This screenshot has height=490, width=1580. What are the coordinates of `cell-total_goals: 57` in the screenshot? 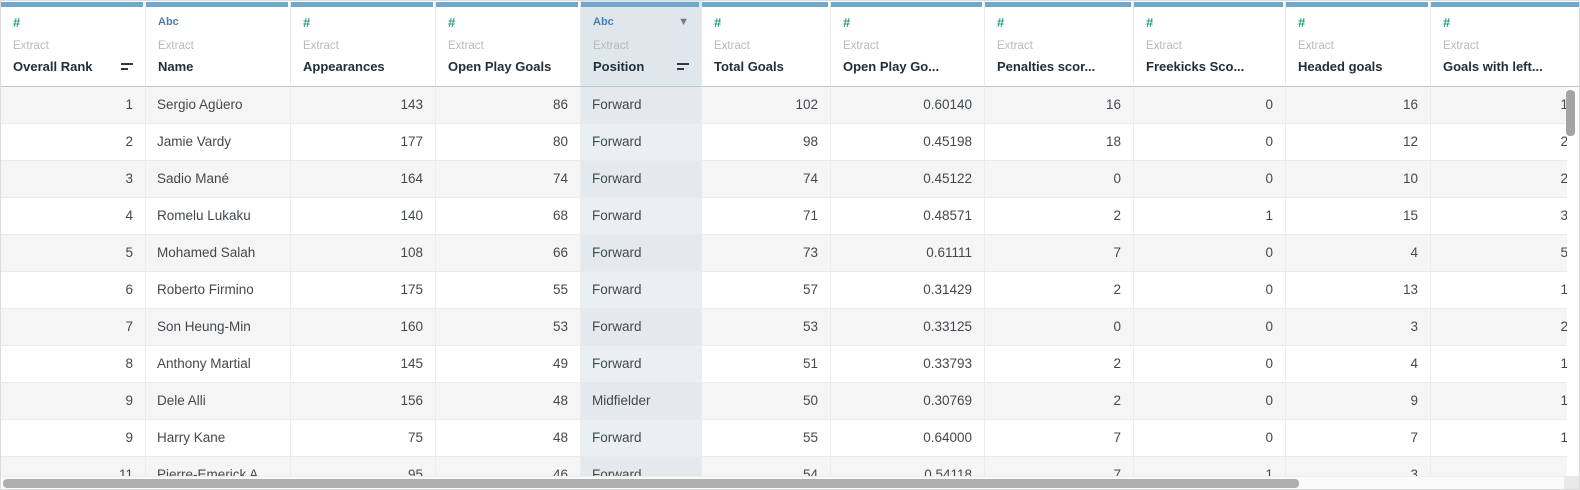 It's located at (766, 290).